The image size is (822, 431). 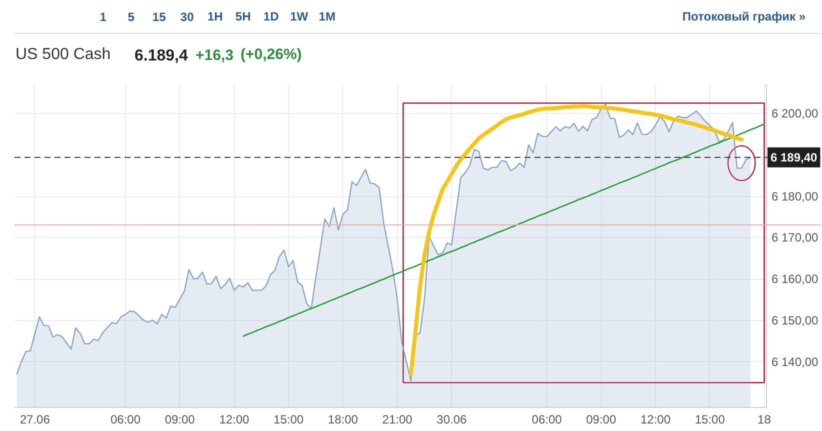 I want to click on text: 1W, so click(x=299, y=17).